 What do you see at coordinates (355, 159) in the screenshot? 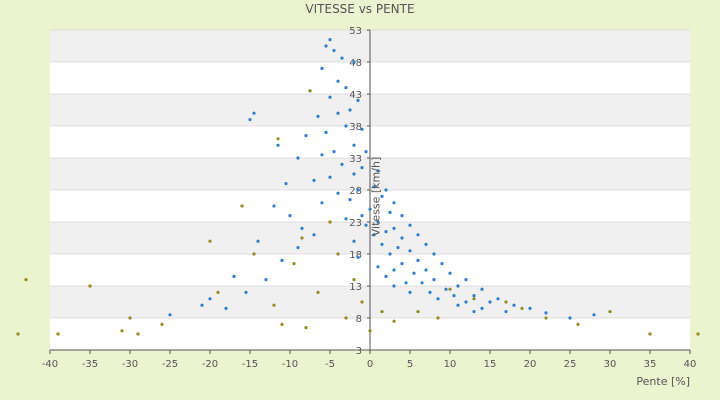
I see `y-tick-label: 33` at bounding box center [355, 159].